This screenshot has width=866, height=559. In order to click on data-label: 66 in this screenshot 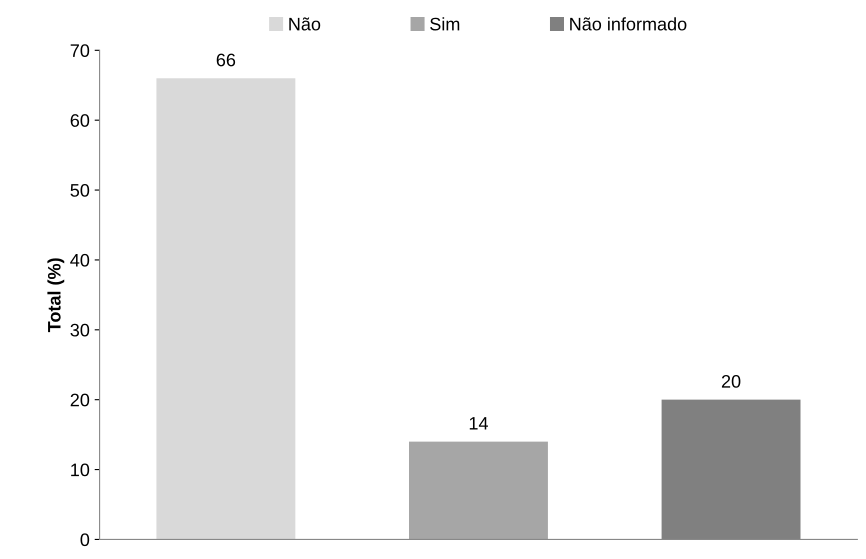, I will do `click(226, 60)`.